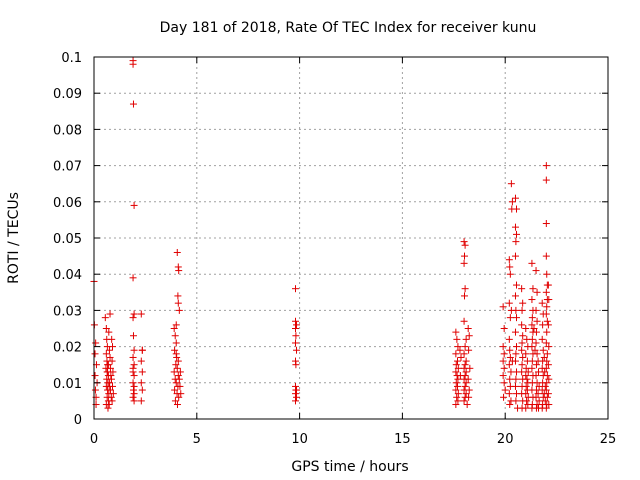  What do you see at coordinates (67, 130) in the screenshot?
I see `y-tick-label: 0.08` at bounding box center [67, 130].